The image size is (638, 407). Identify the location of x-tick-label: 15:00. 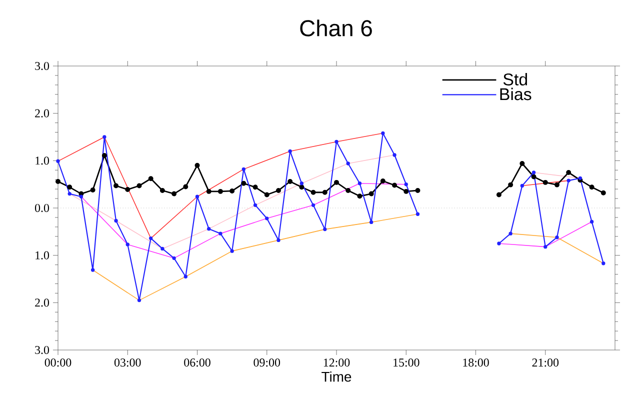
(407, 362).